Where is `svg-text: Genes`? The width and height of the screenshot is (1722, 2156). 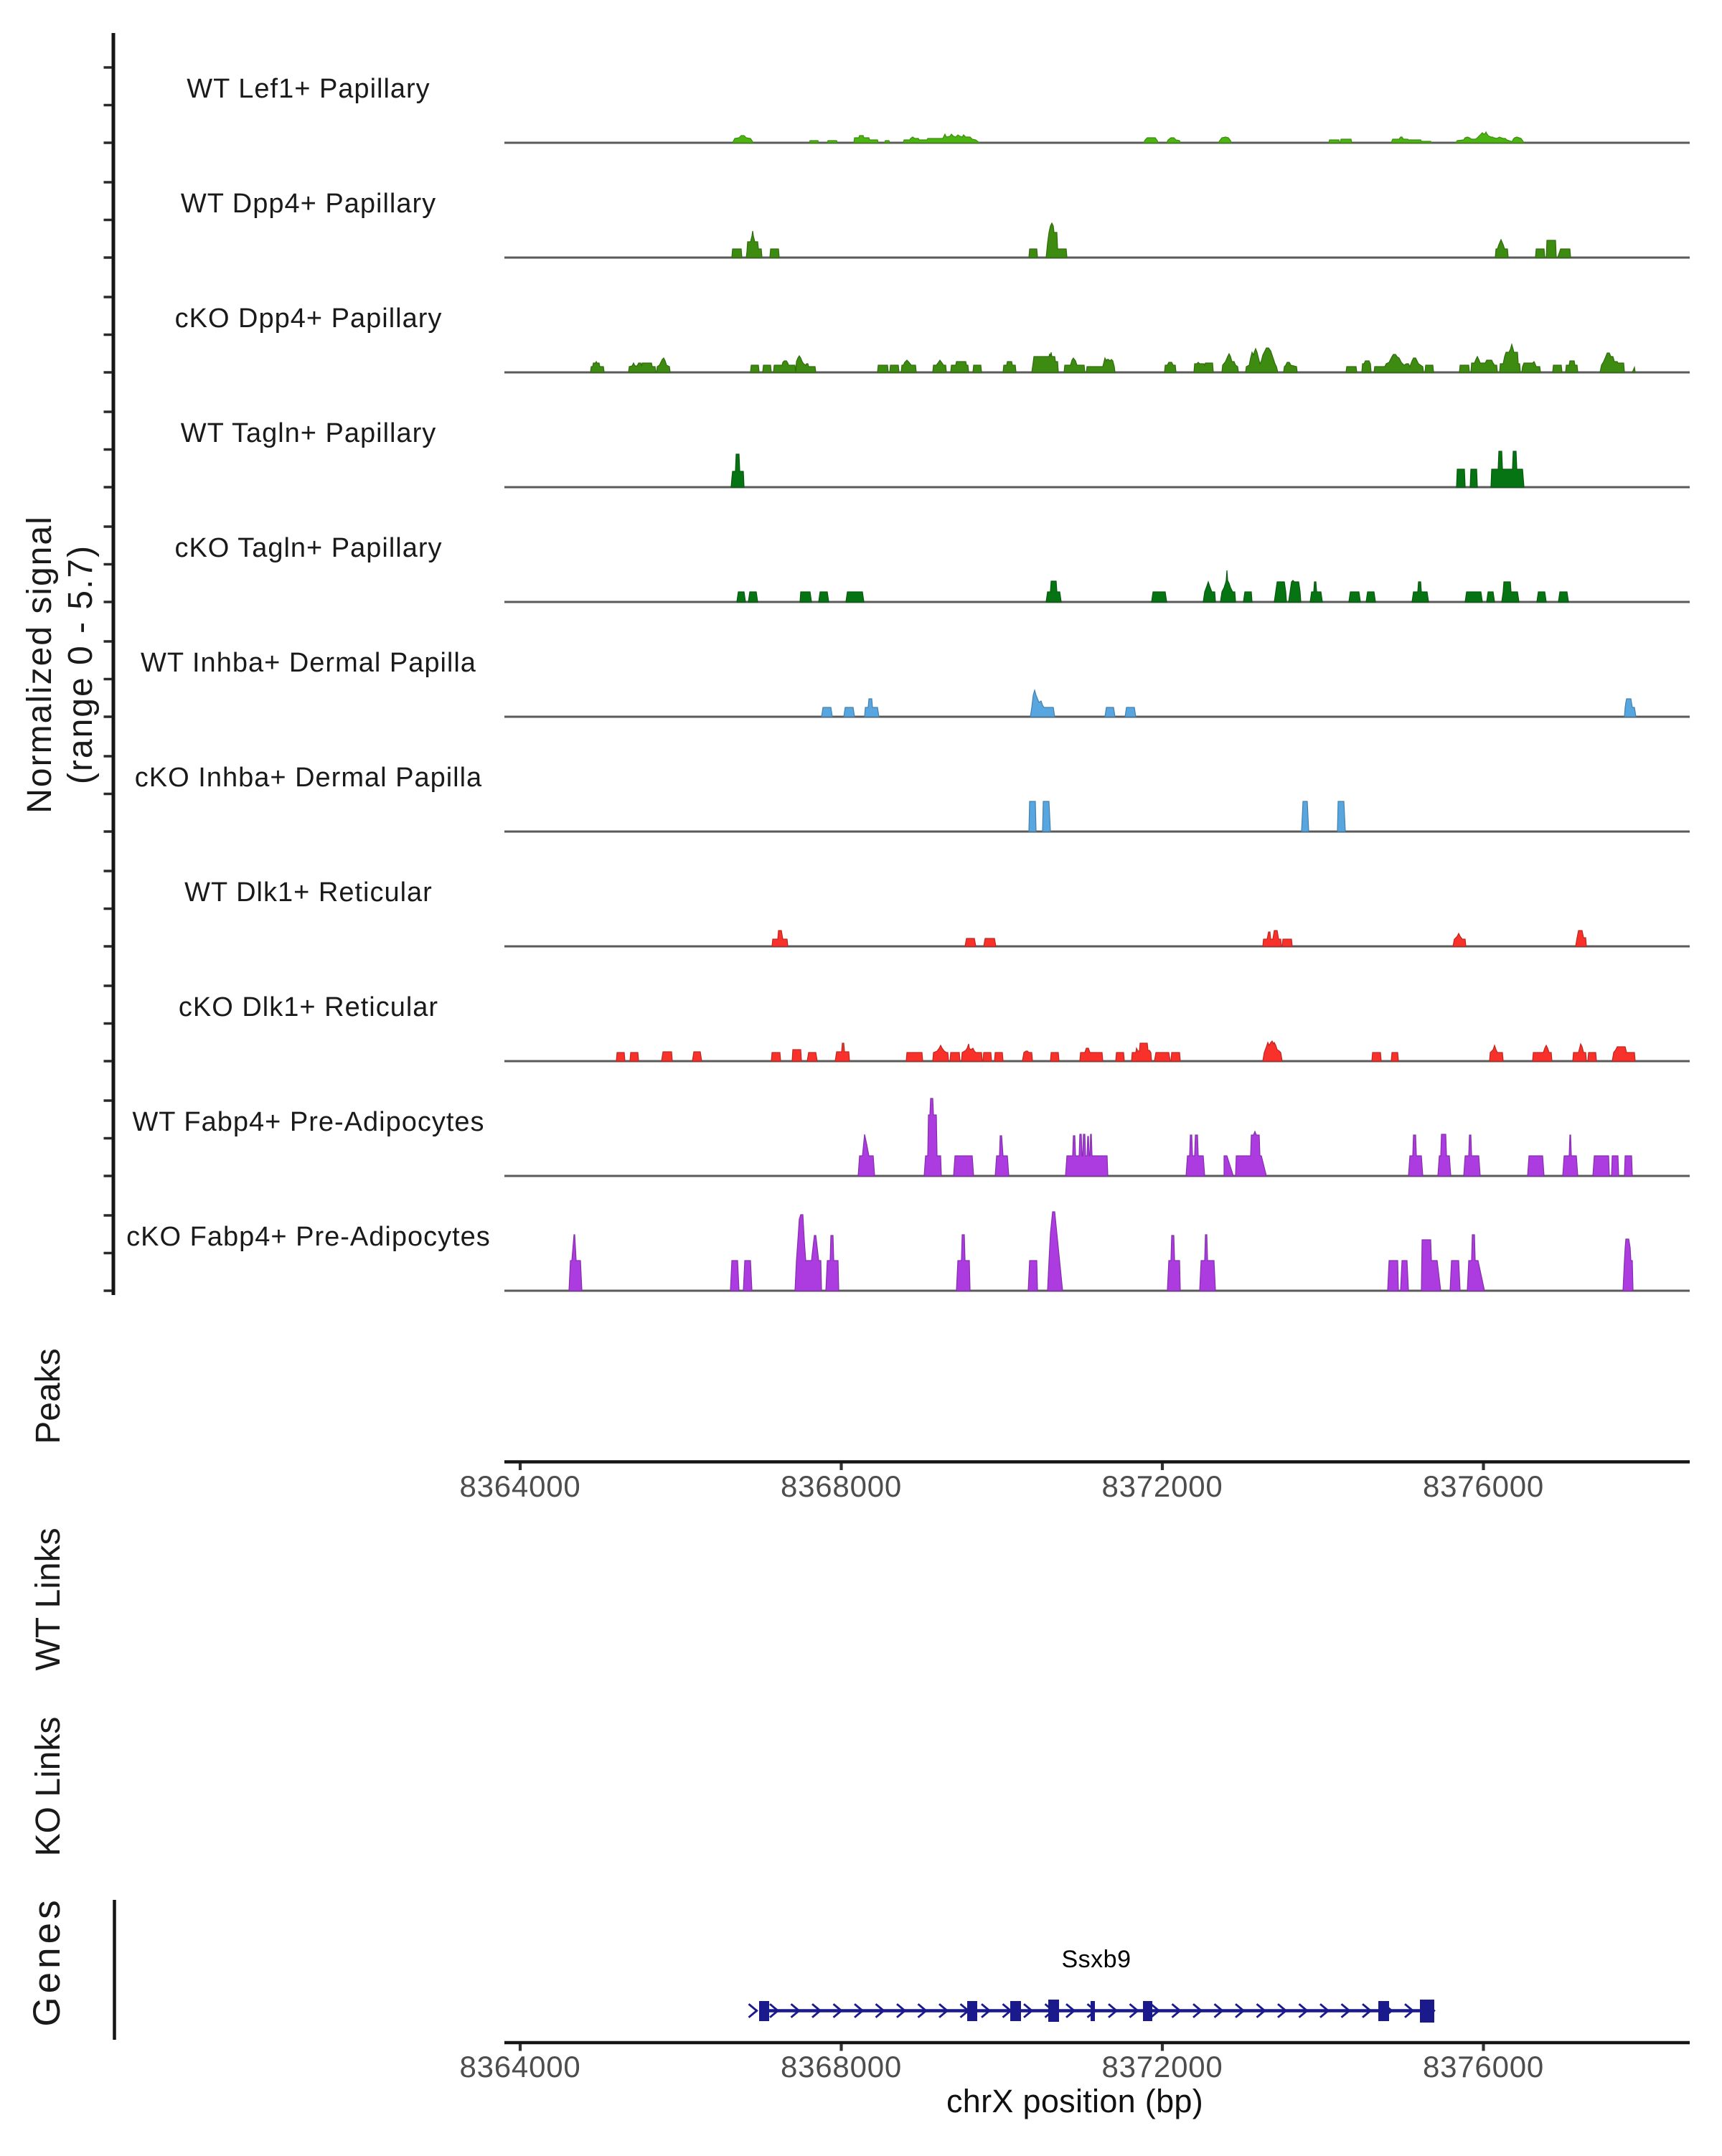
svg-text: Genes is located at coordinates (47, 1961).